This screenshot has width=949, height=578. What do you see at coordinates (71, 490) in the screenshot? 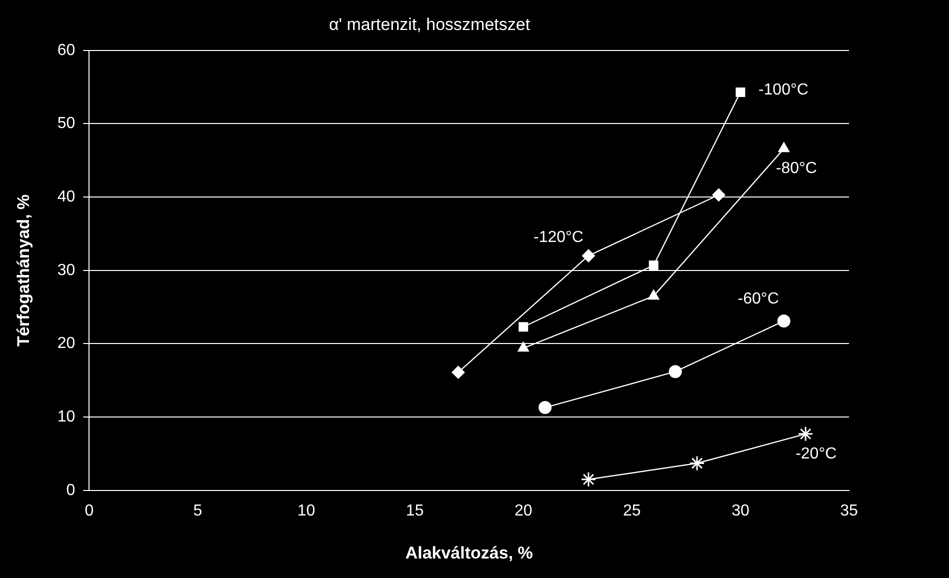
I see `y-tick-label: 0` at bounding box center [71, 490].